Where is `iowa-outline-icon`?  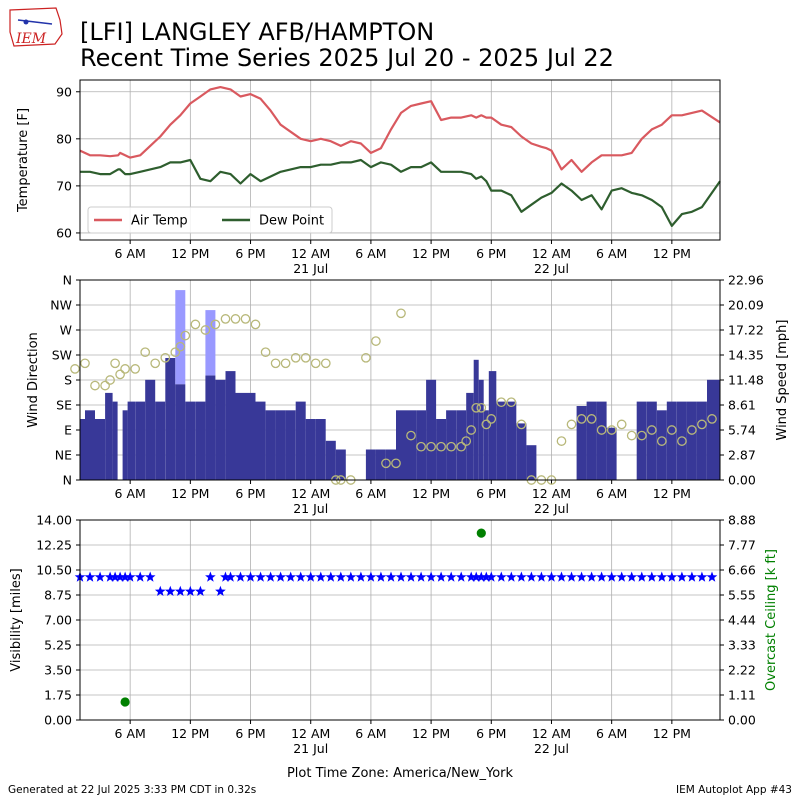 iowa-outline-icon is located at coordinates (36, 27).